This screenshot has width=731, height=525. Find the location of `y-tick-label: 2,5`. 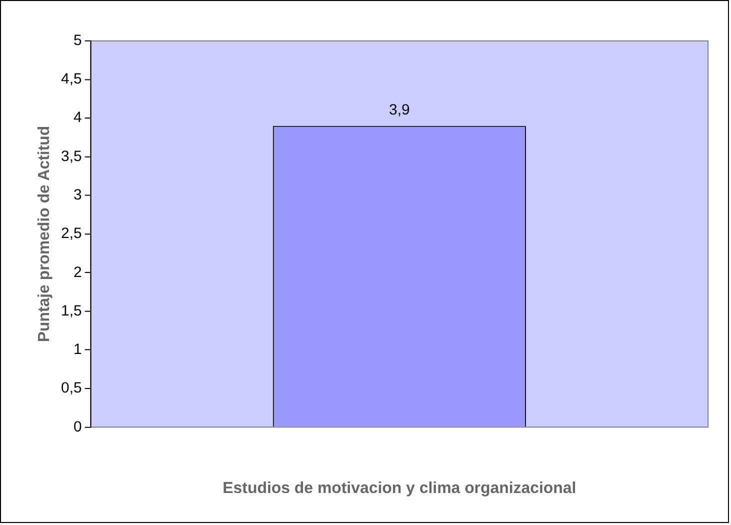

y-tick-label: 2,5 is located at coordinates (71, 233).